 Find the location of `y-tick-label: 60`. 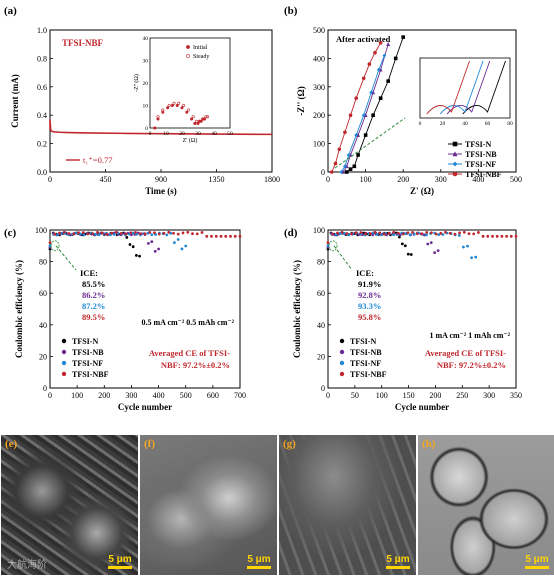

y-tick-label: 60 is located at coordinates (321, 293).